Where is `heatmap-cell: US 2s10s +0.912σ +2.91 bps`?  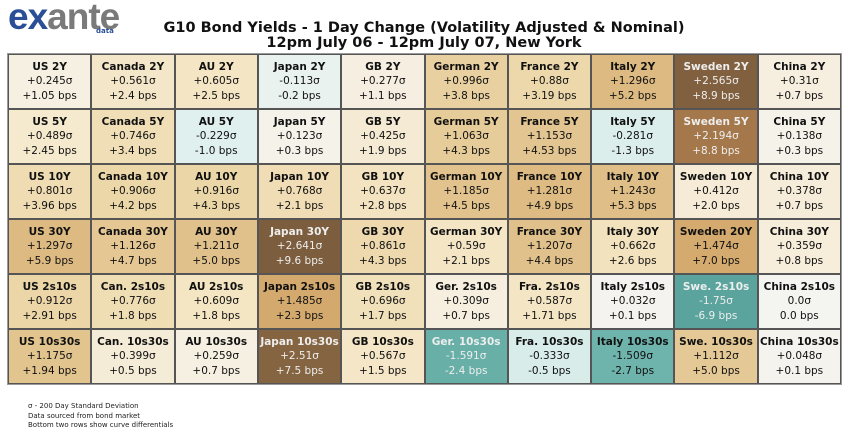 heatmap-cell: US 2s10s +0.912σ +2.91 bps is located at coordinates (50, 301).